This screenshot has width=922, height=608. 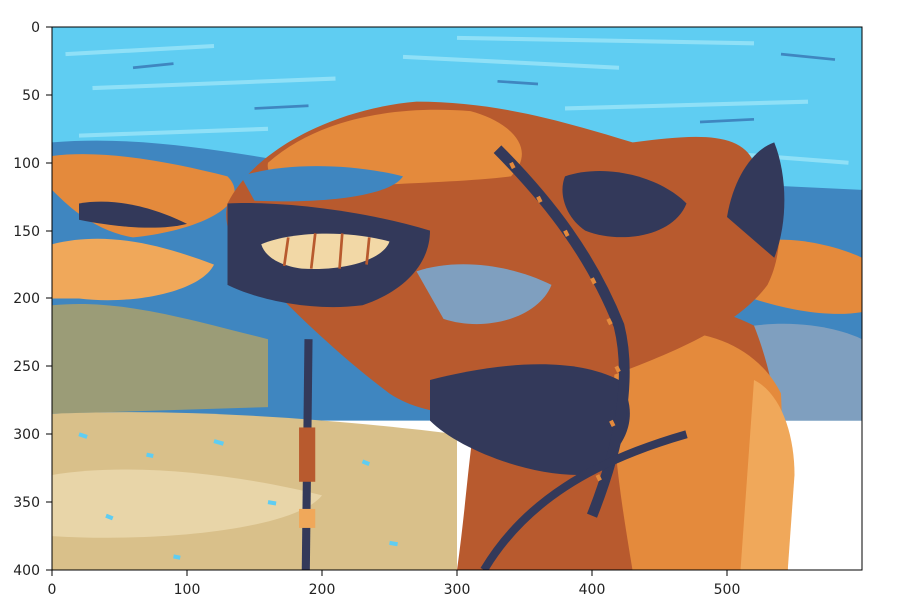 What do you see at coordinates (307, 454) in the screenshot?
I see `lead-rope-tassel` at bounding box center [307, 454].